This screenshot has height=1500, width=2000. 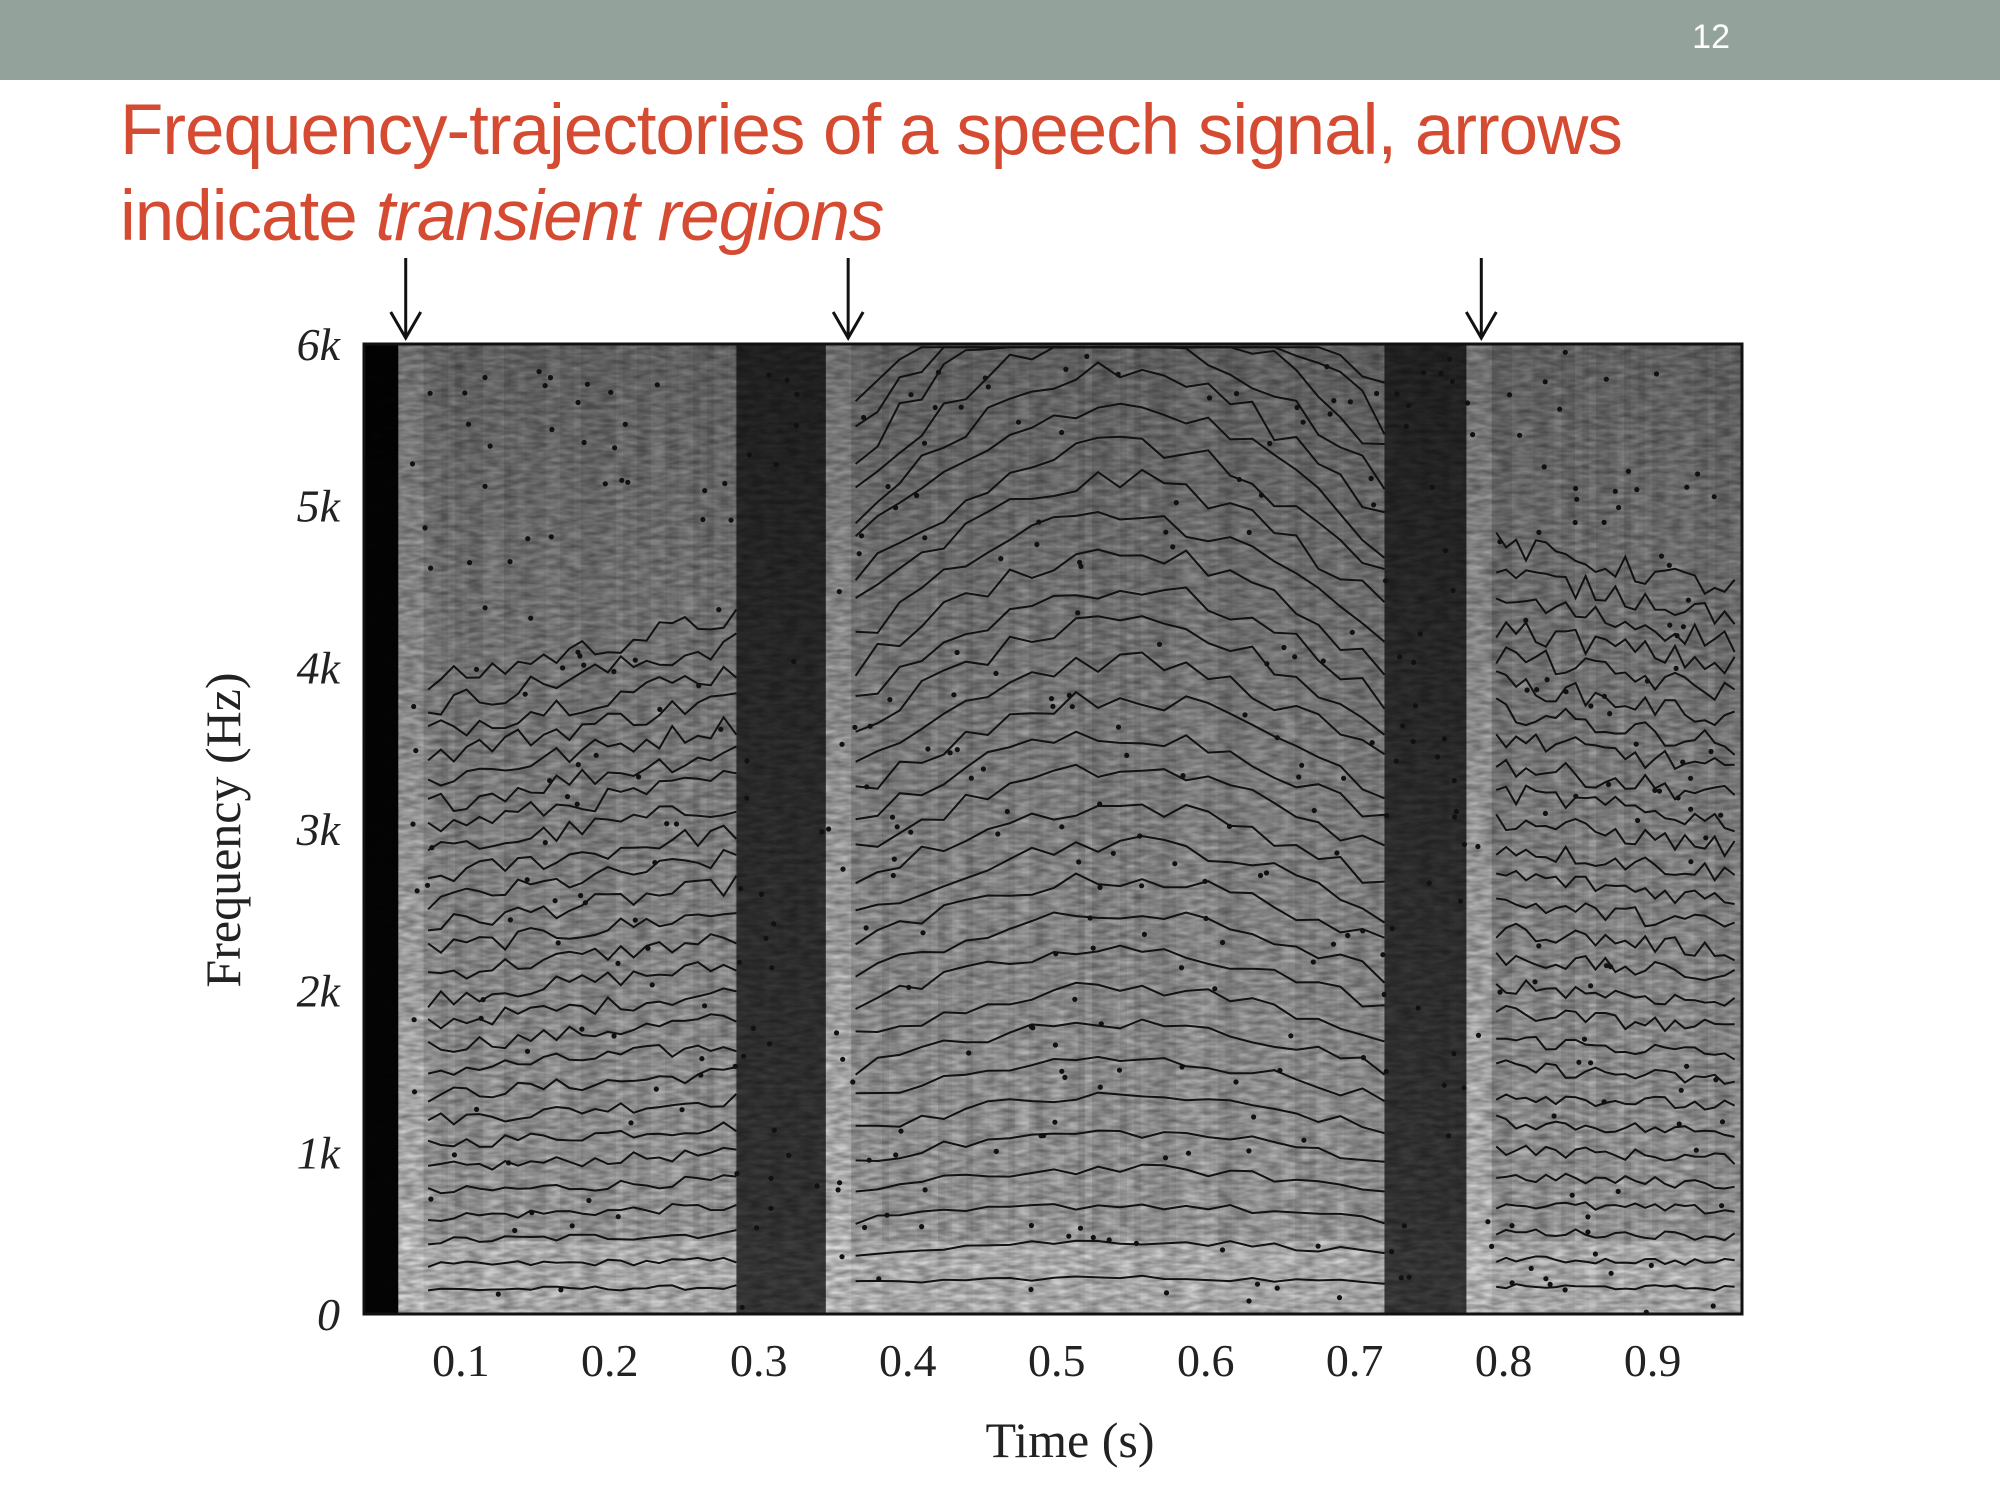 I want to click on arrow-head, so click(x=1481, y=326).